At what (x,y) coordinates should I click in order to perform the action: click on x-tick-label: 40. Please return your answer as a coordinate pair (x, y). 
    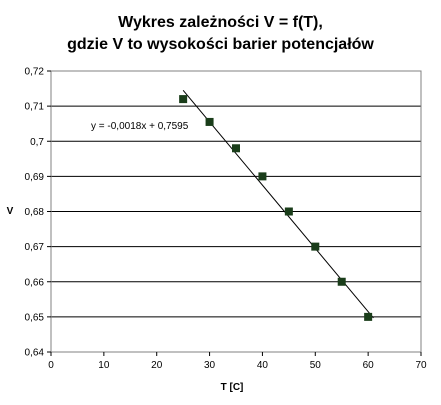
    Looking at the image, I should click on (263, 365).